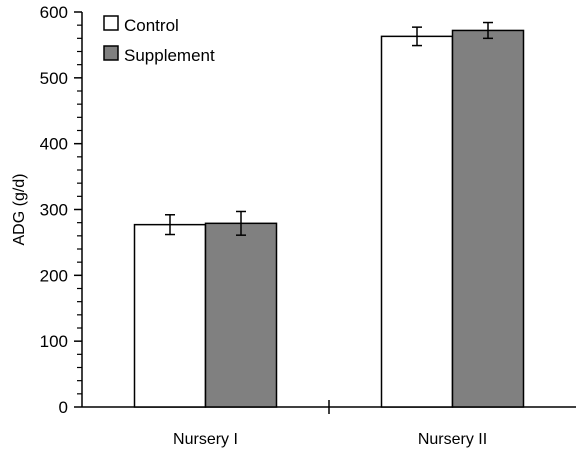  I want to click on legend-label-control: Control, so click(151, 25).